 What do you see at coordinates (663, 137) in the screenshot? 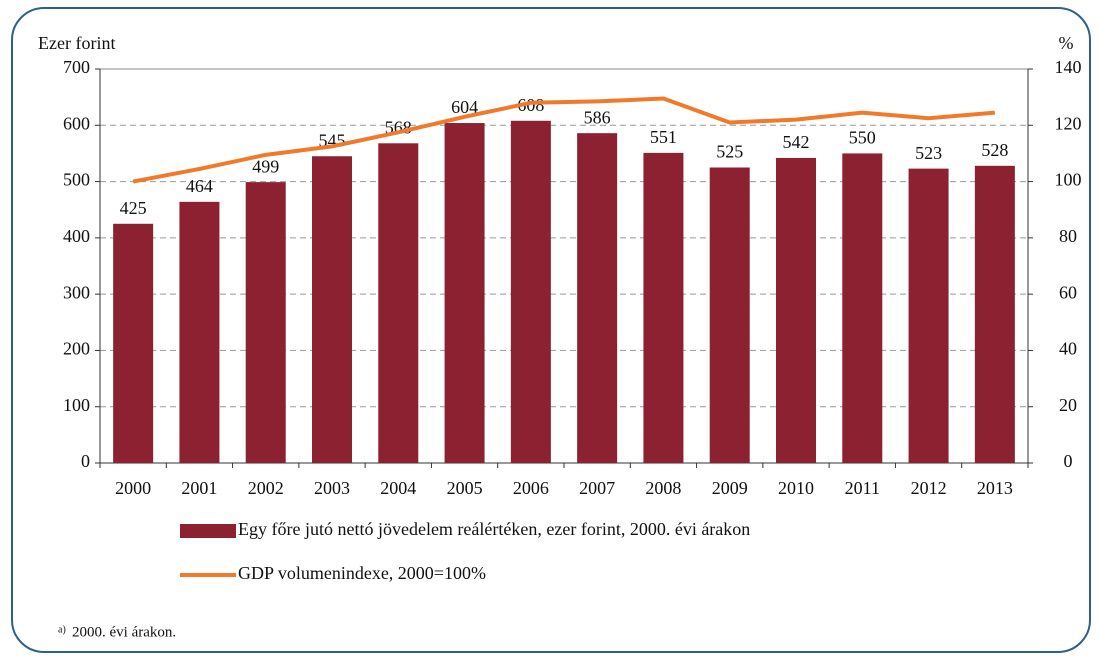
I see `data-label: 551` at bounding box center [663, 137].